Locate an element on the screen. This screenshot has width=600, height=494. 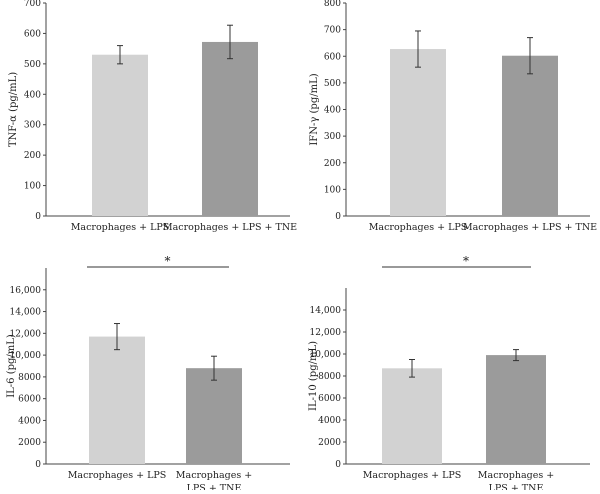
y-tick-label: 16,000 is located at coordinates (26, 291).